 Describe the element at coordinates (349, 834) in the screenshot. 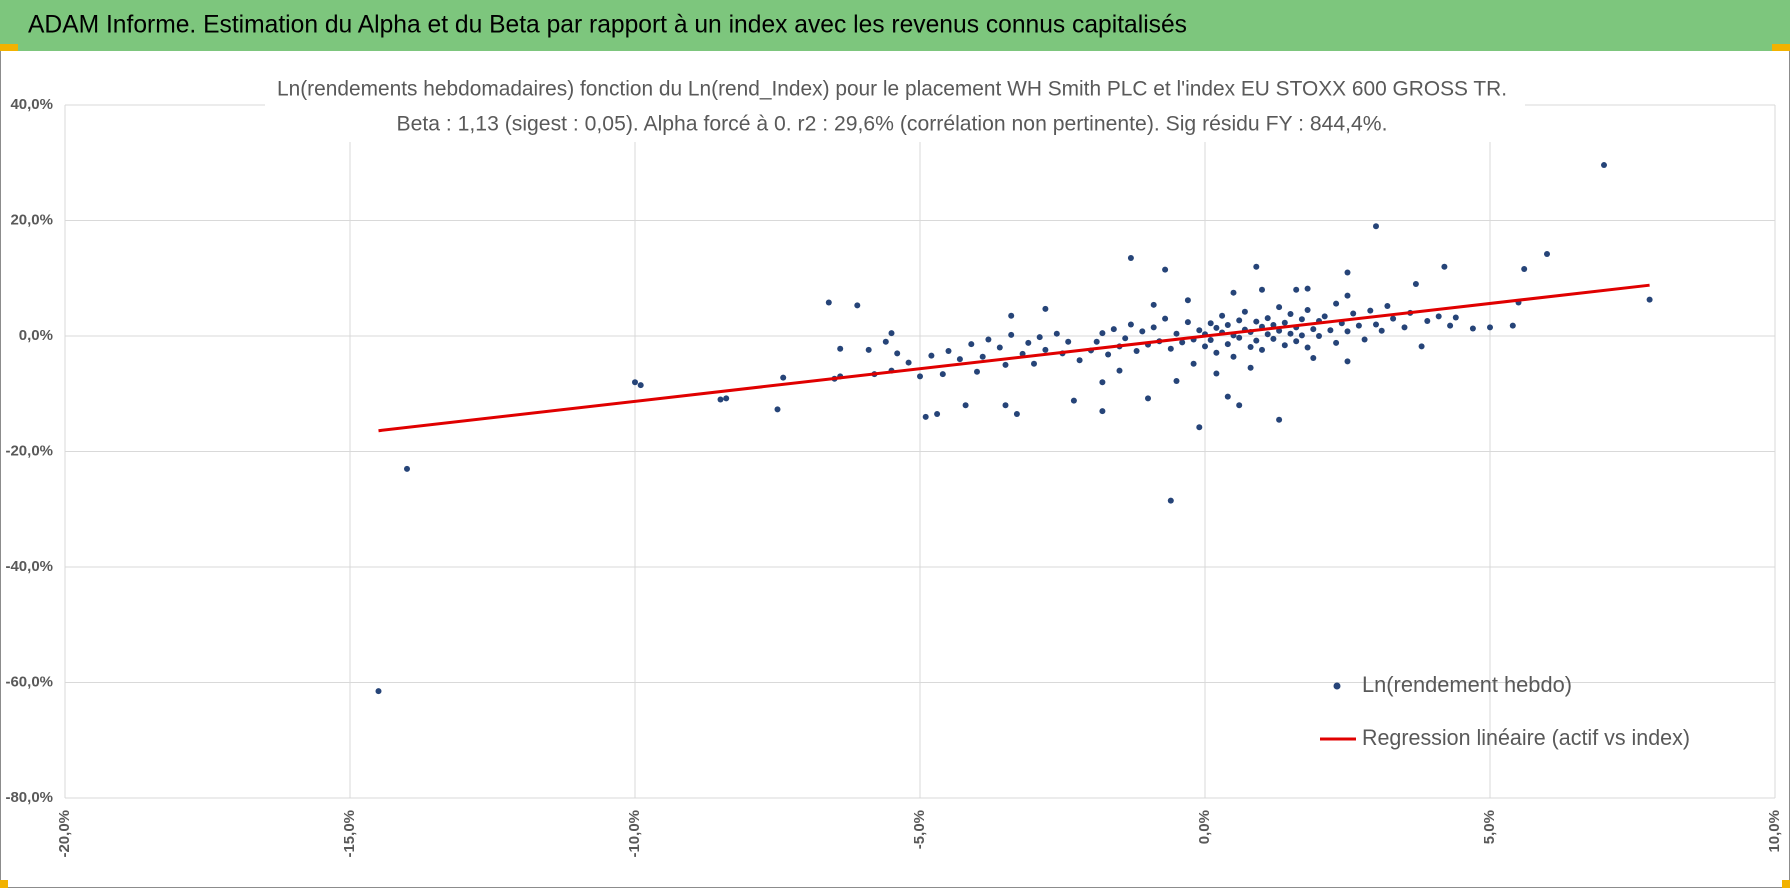

I see `x-tick-label: -15,0%` at that location.